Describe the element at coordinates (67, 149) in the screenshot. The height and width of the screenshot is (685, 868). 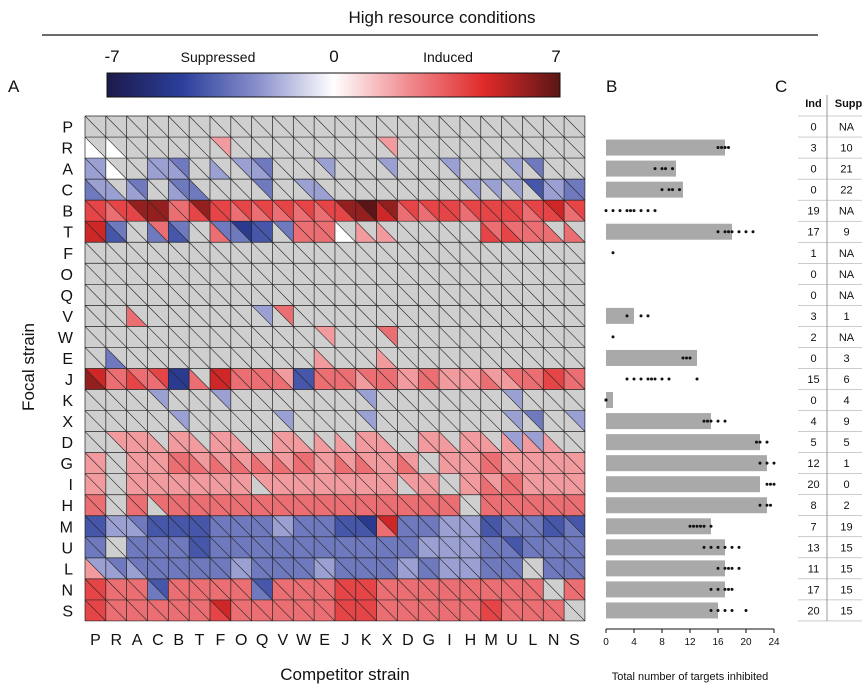
I see `y-tick-label: R` at that location.